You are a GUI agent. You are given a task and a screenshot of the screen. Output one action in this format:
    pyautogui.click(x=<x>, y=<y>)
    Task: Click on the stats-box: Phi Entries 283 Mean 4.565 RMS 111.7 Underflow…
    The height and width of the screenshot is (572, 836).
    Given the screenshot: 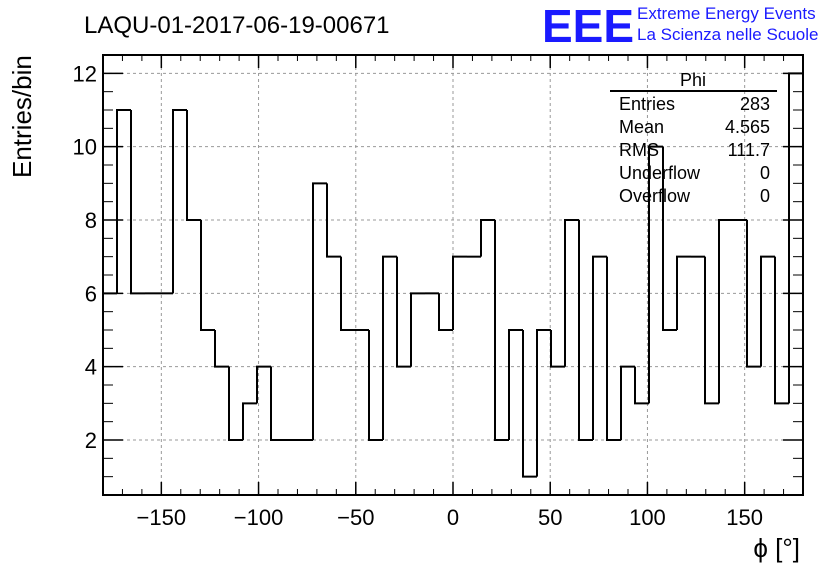 What is the action you would take?
    pyautogui.click(x=693, y=138)
    